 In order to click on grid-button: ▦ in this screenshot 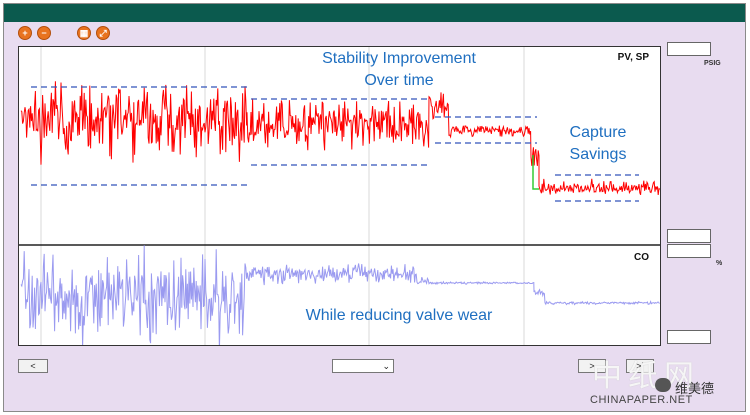, I will do `click(84, 33)`.